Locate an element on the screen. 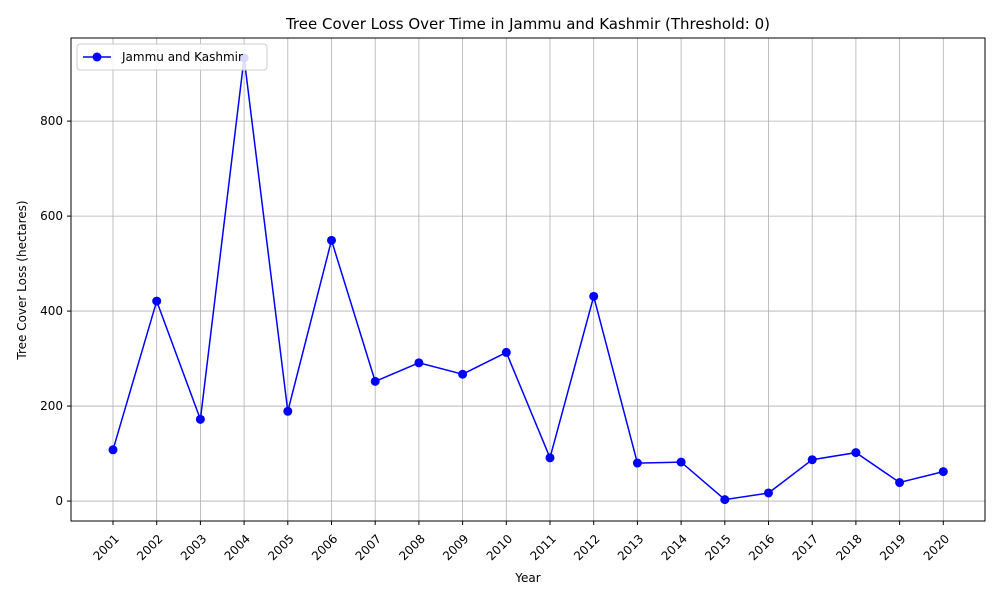 The width and height of the screenshot is (1000, 600). legend-box is located at coordinates (172, 57).